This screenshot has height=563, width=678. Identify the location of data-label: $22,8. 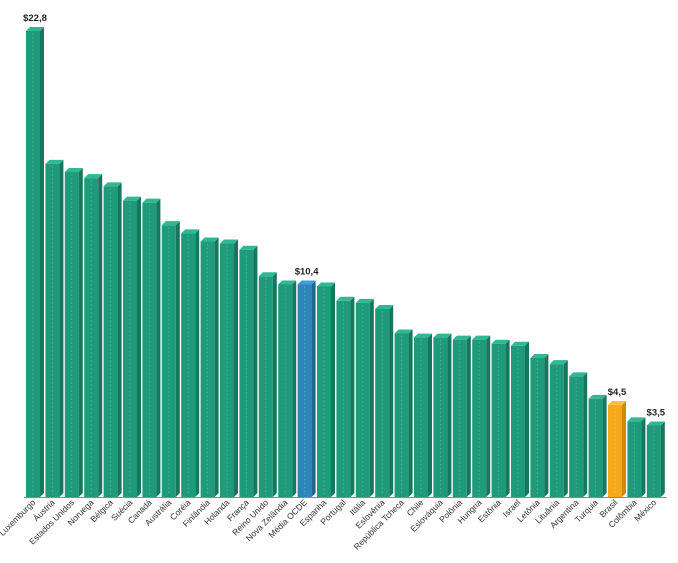
(35, 18).